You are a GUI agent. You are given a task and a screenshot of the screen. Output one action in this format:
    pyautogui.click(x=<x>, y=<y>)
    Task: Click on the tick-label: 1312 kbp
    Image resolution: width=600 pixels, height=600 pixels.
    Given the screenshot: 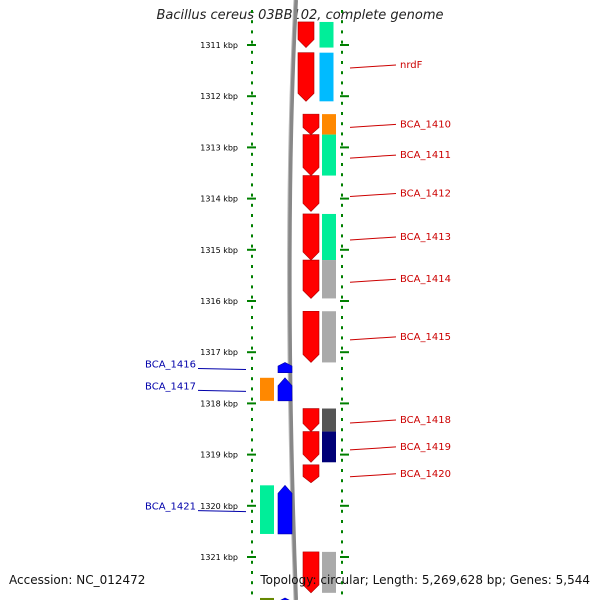 What is the action you would take?
    pyautogui.click(x=219, y=96)
    